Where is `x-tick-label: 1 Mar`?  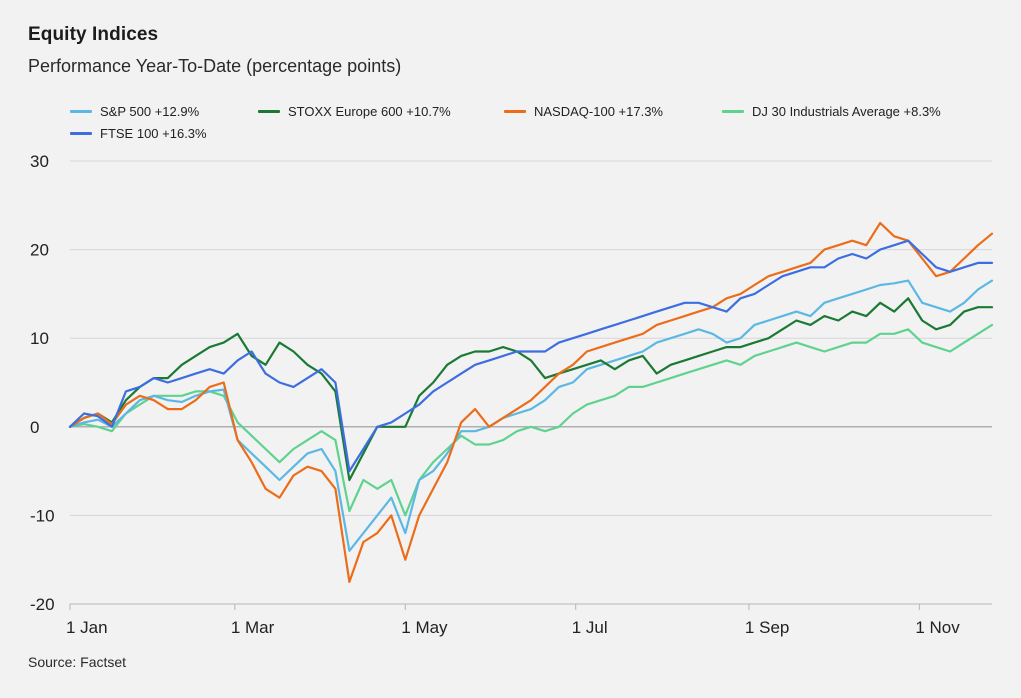
x-tick-label: 1 Mar is located at coordinates (253, 627).